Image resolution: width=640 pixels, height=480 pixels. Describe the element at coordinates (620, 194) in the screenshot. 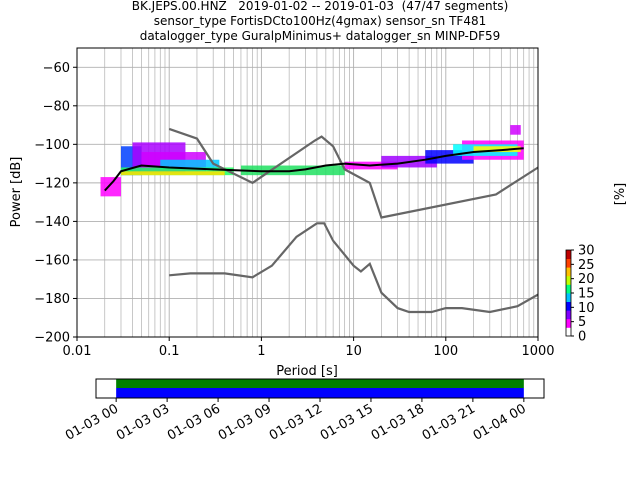

I see `colorbar-label: [%]` at that location.